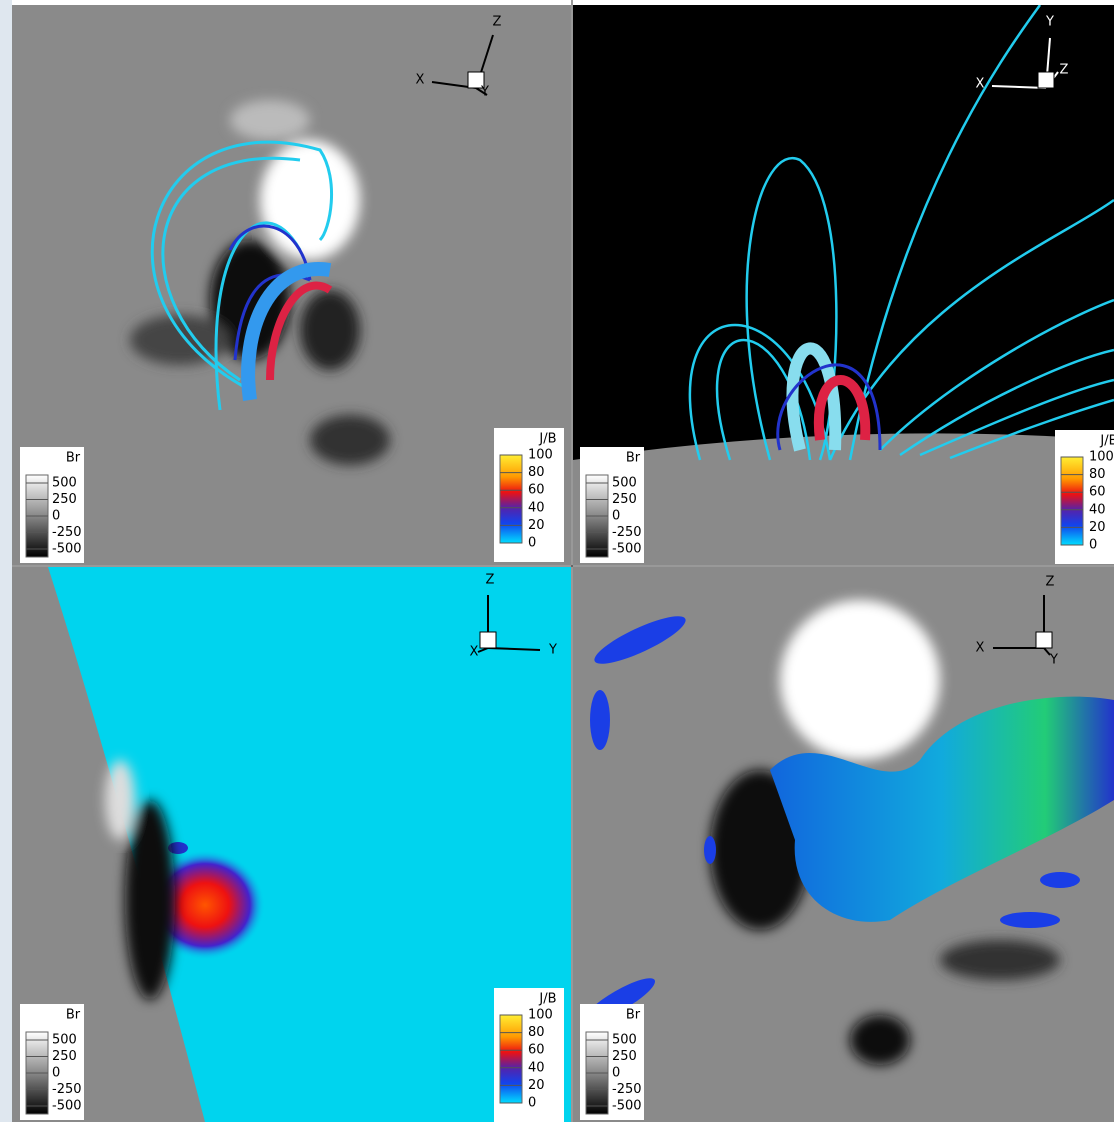 This screenshot has height=1126, width=1114. I want to click on margin, so click(6, 561).